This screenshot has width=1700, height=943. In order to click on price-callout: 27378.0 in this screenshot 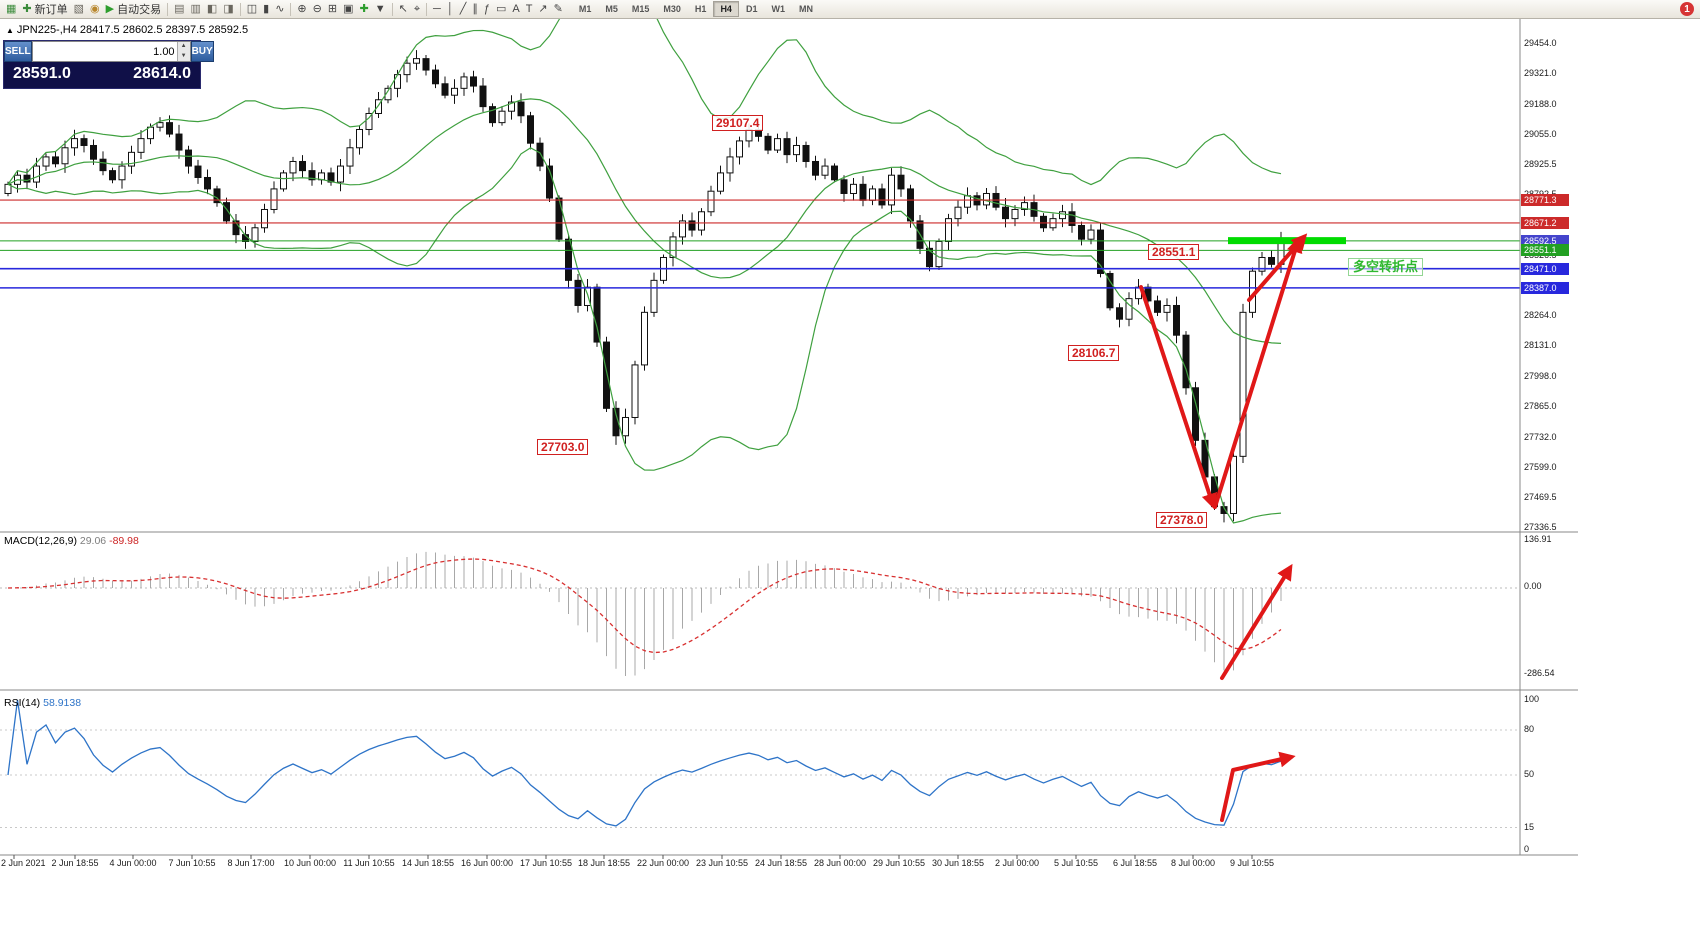, I will do `click(1182, 520)`.